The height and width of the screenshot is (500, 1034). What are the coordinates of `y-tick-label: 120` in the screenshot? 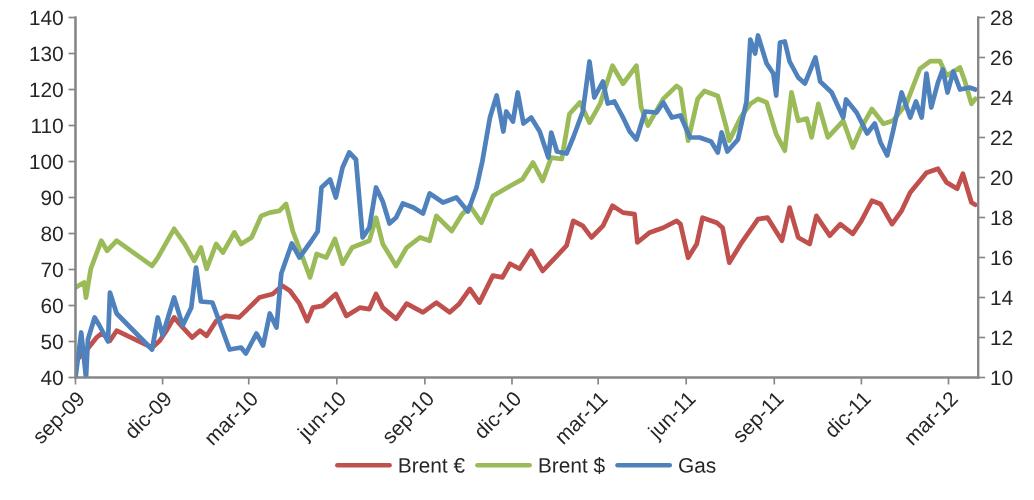 It's located at (46, 90).